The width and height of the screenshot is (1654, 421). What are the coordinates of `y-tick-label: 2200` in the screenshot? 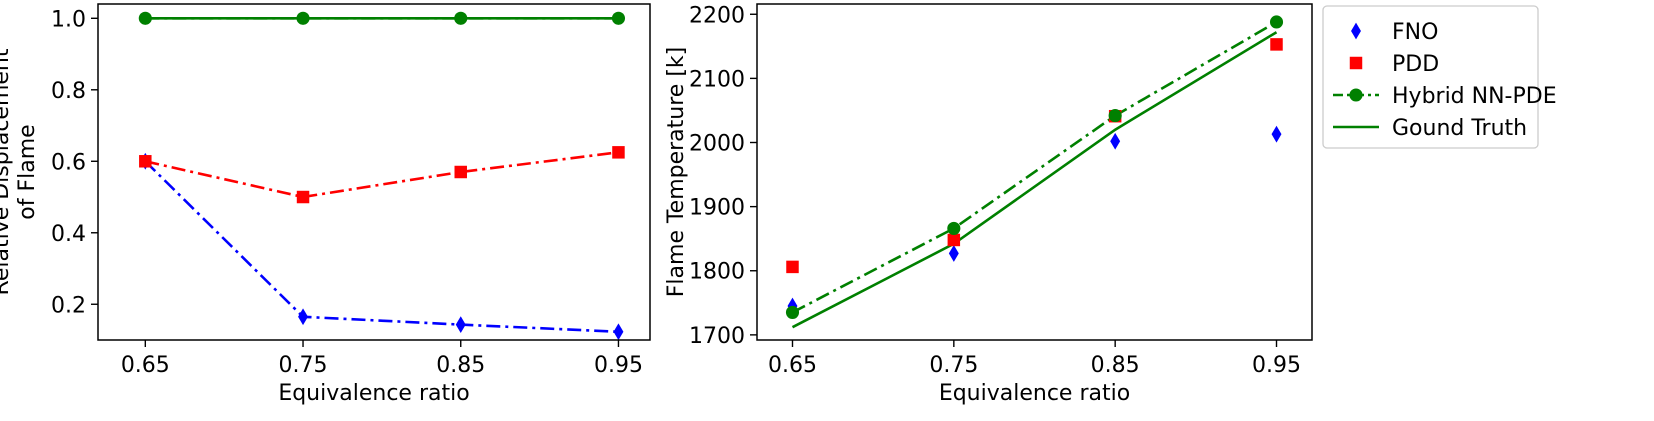 It's located at (717, 15).